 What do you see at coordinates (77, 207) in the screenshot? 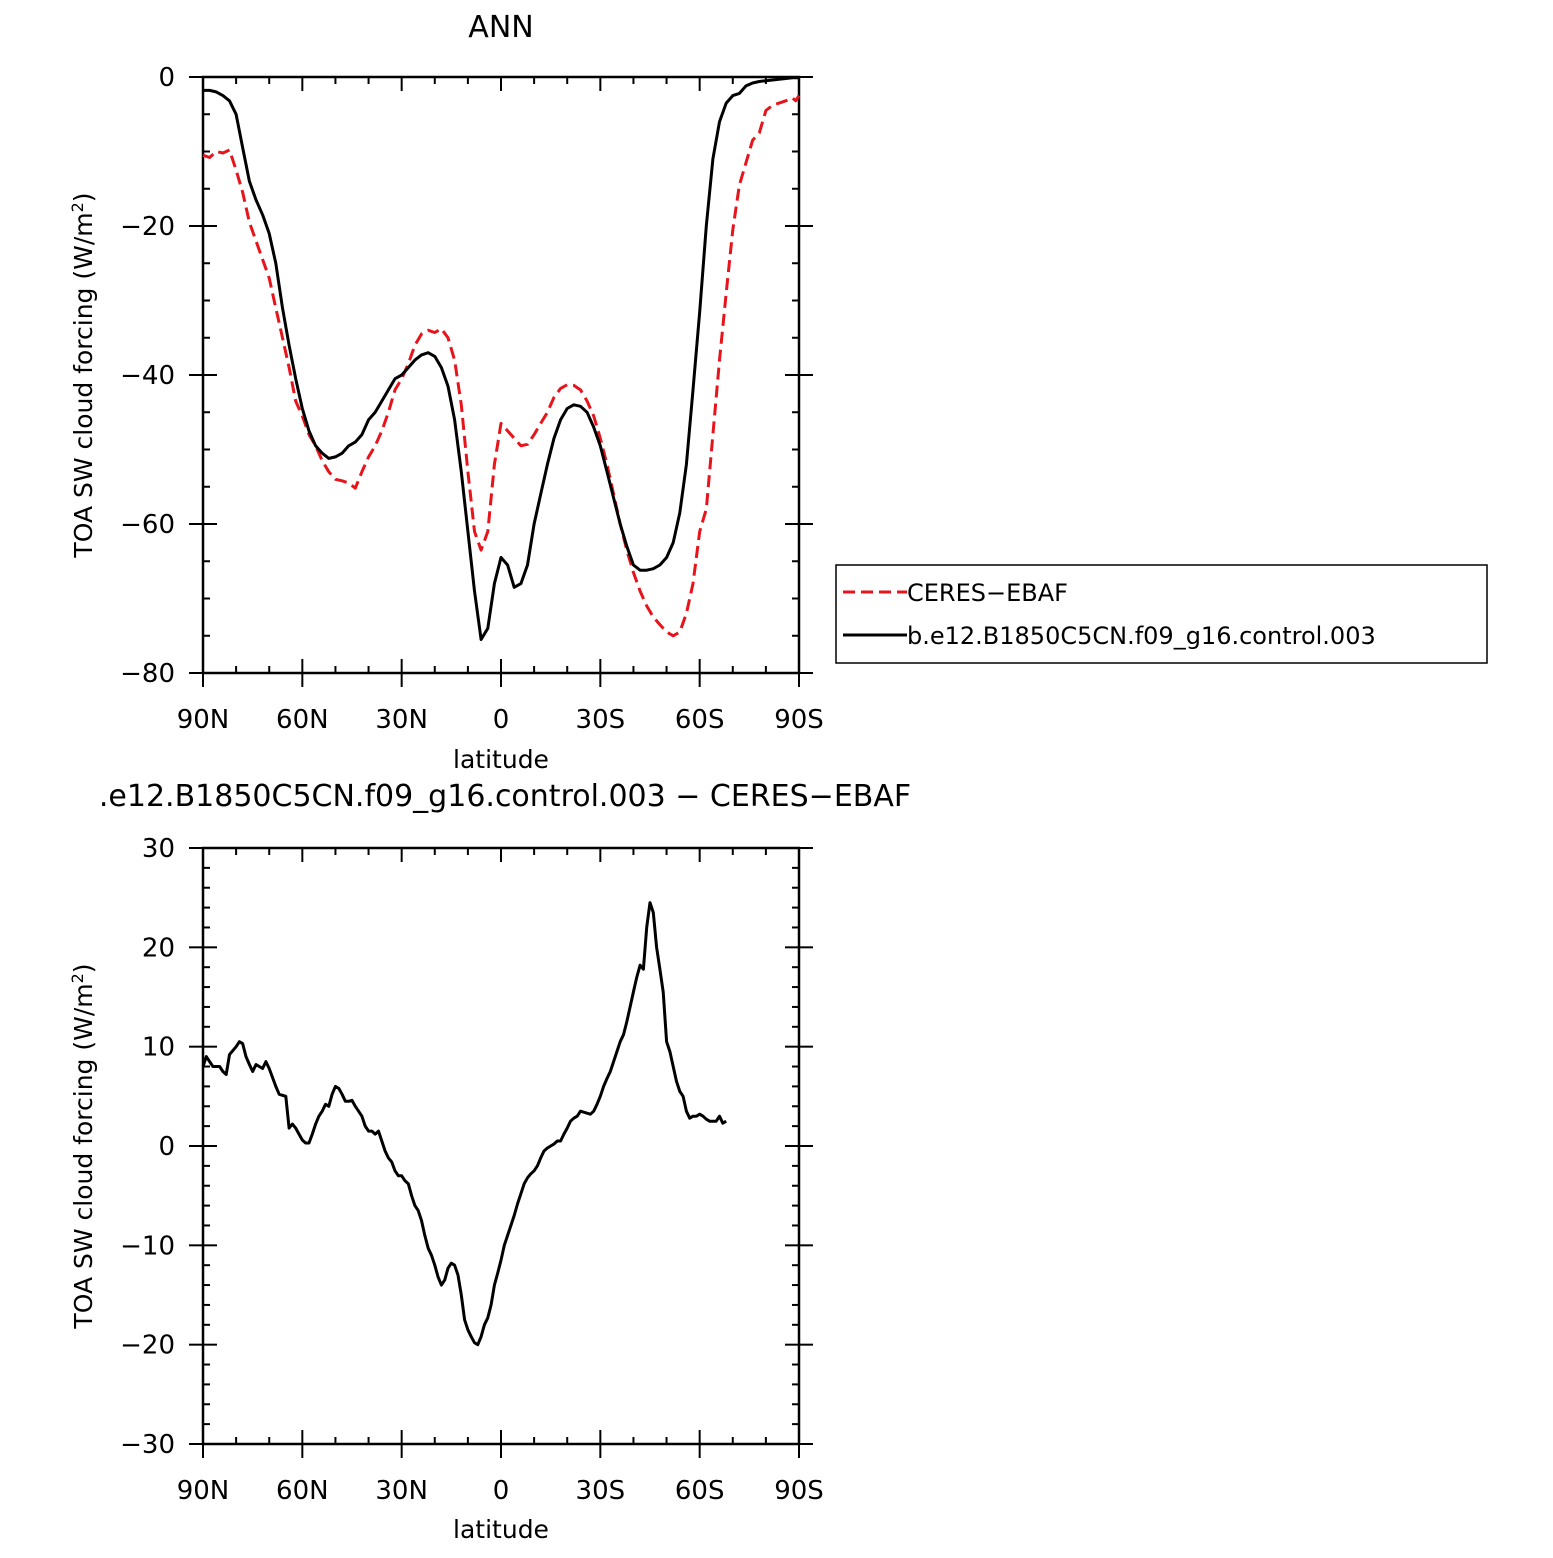
I see `top-y-axis-title-sup: 2` at bounding box center [77, 207].